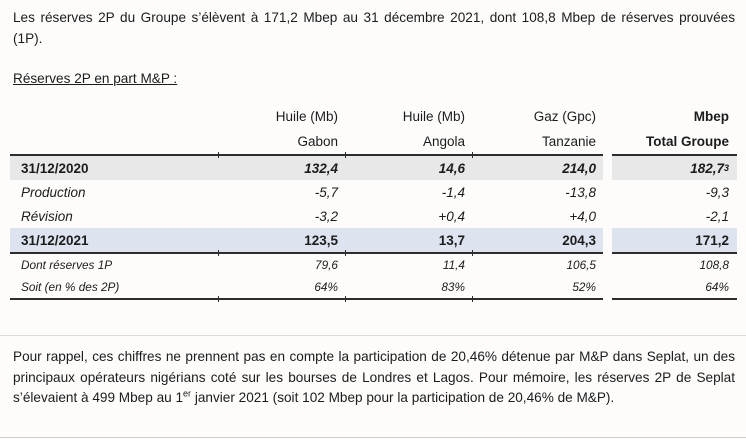 The width and height of the screenshot is (746, 439). Describe the element at coordinates (281, 168) in the screenshot. I see `value-gabon: 132,4` at that location.